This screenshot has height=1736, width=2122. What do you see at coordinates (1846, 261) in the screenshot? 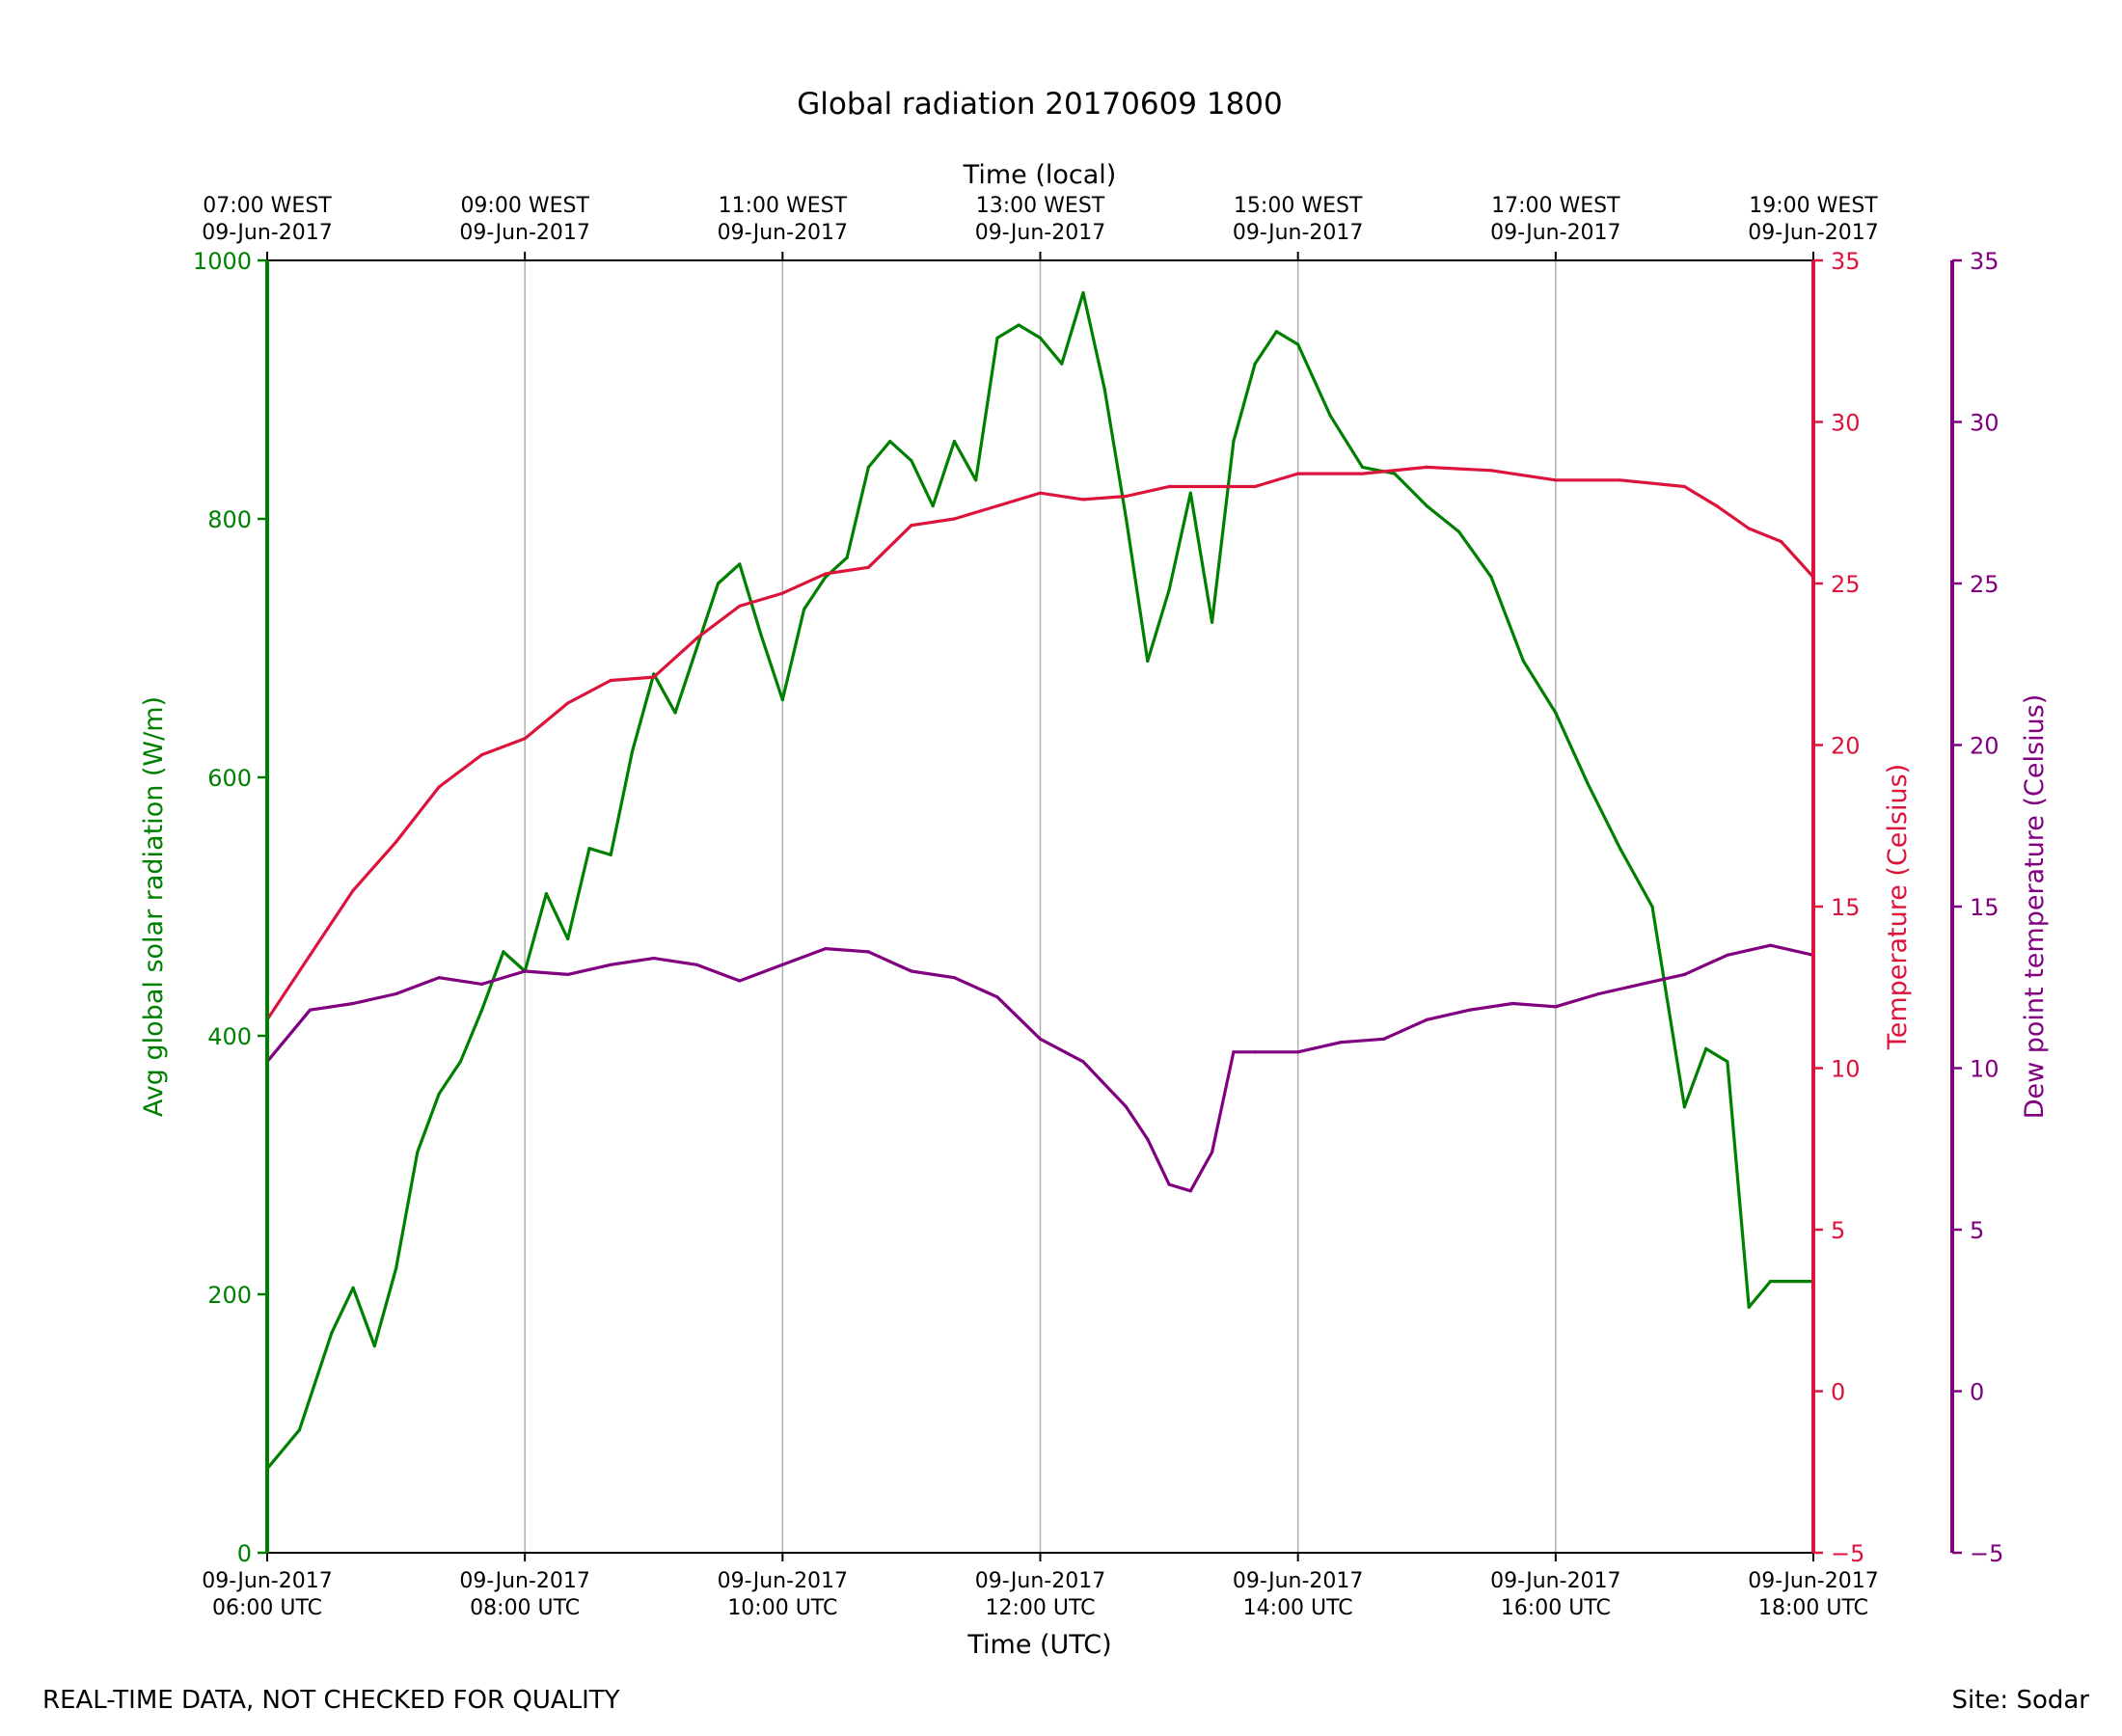
I see `temperature-axis-tick-label: 35` at bounding box center [1846, 261].